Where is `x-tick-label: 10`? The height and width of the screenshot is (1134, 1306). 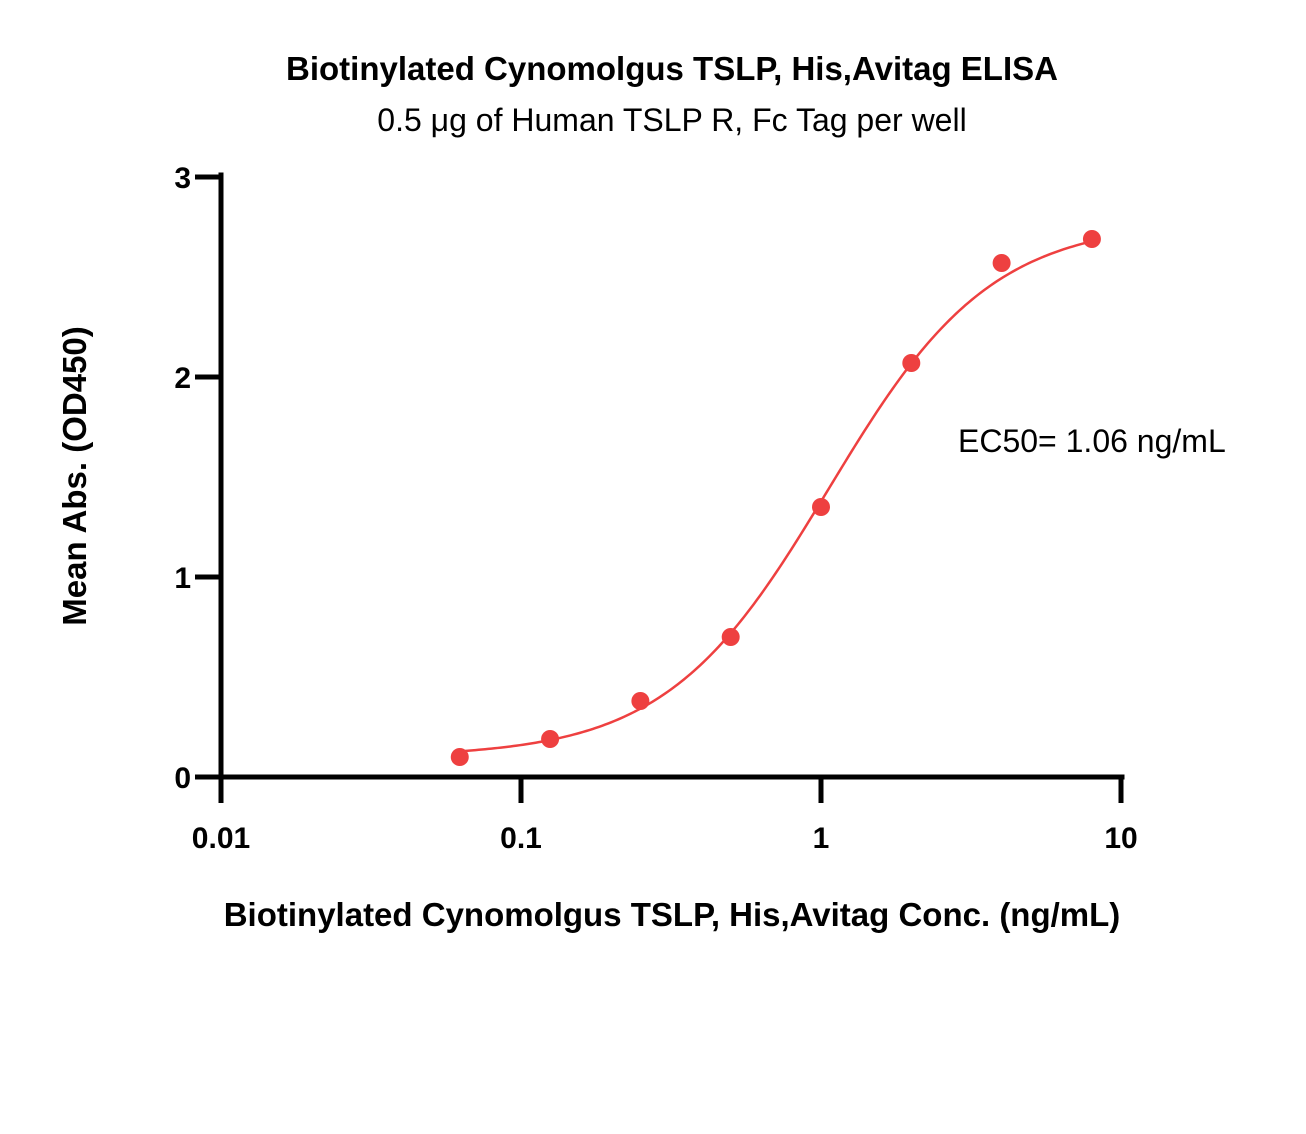 x-tick-label: 10 is located at coordinates (1120, 838).